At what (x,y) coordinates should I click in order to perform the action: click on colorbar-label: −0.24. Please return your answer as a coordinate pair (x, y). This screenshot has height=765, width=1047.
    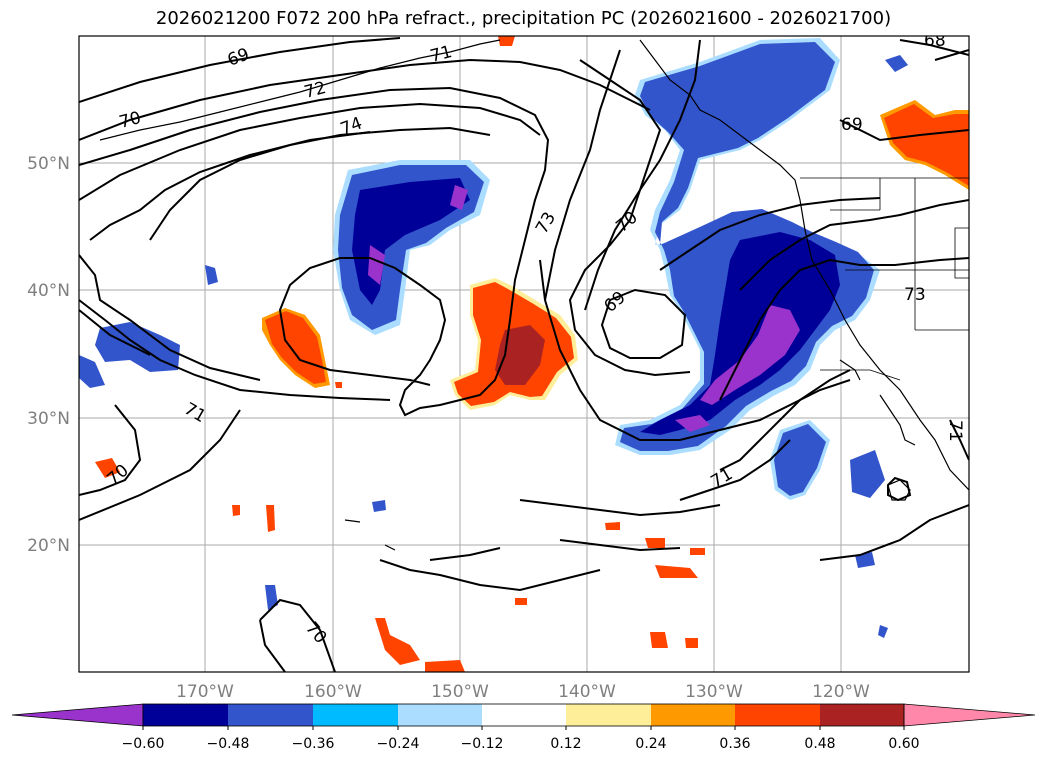
    Looking at the image, I should click on (398, 744).